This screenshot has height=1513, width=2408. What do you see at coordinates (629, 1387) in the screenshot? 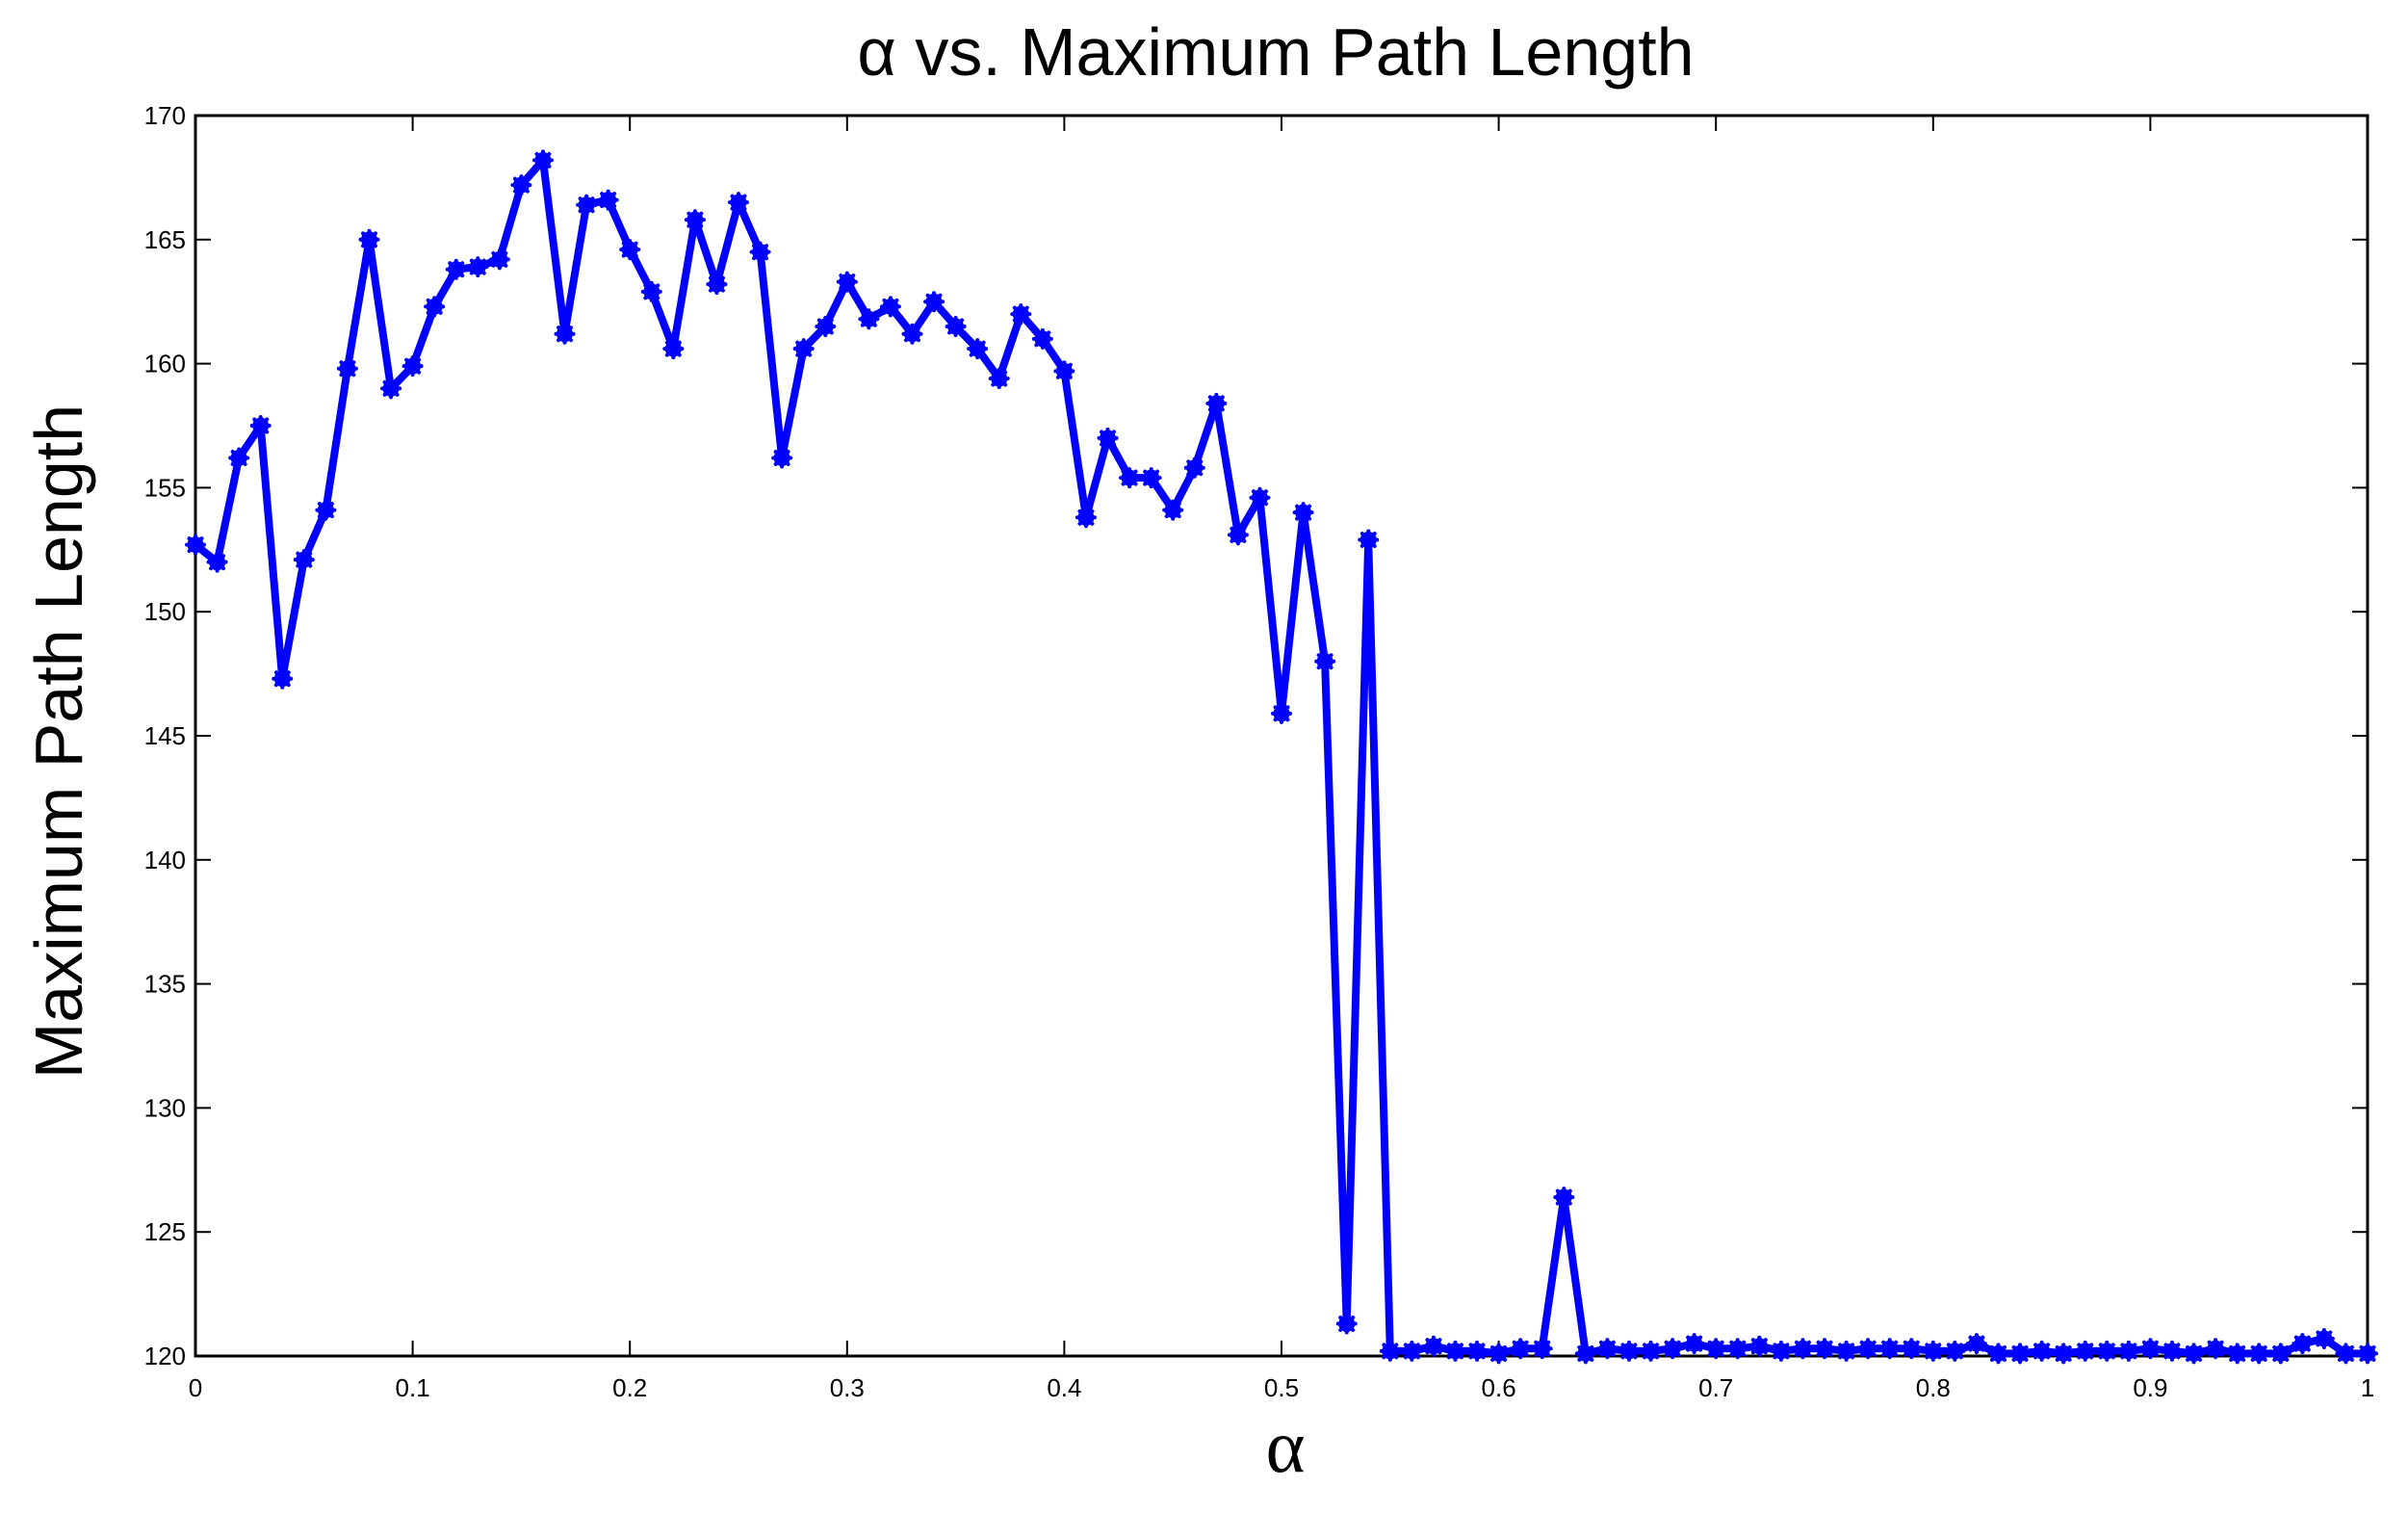
I see `x-tick-label: 0.2` at bounding box center [629, 1387].